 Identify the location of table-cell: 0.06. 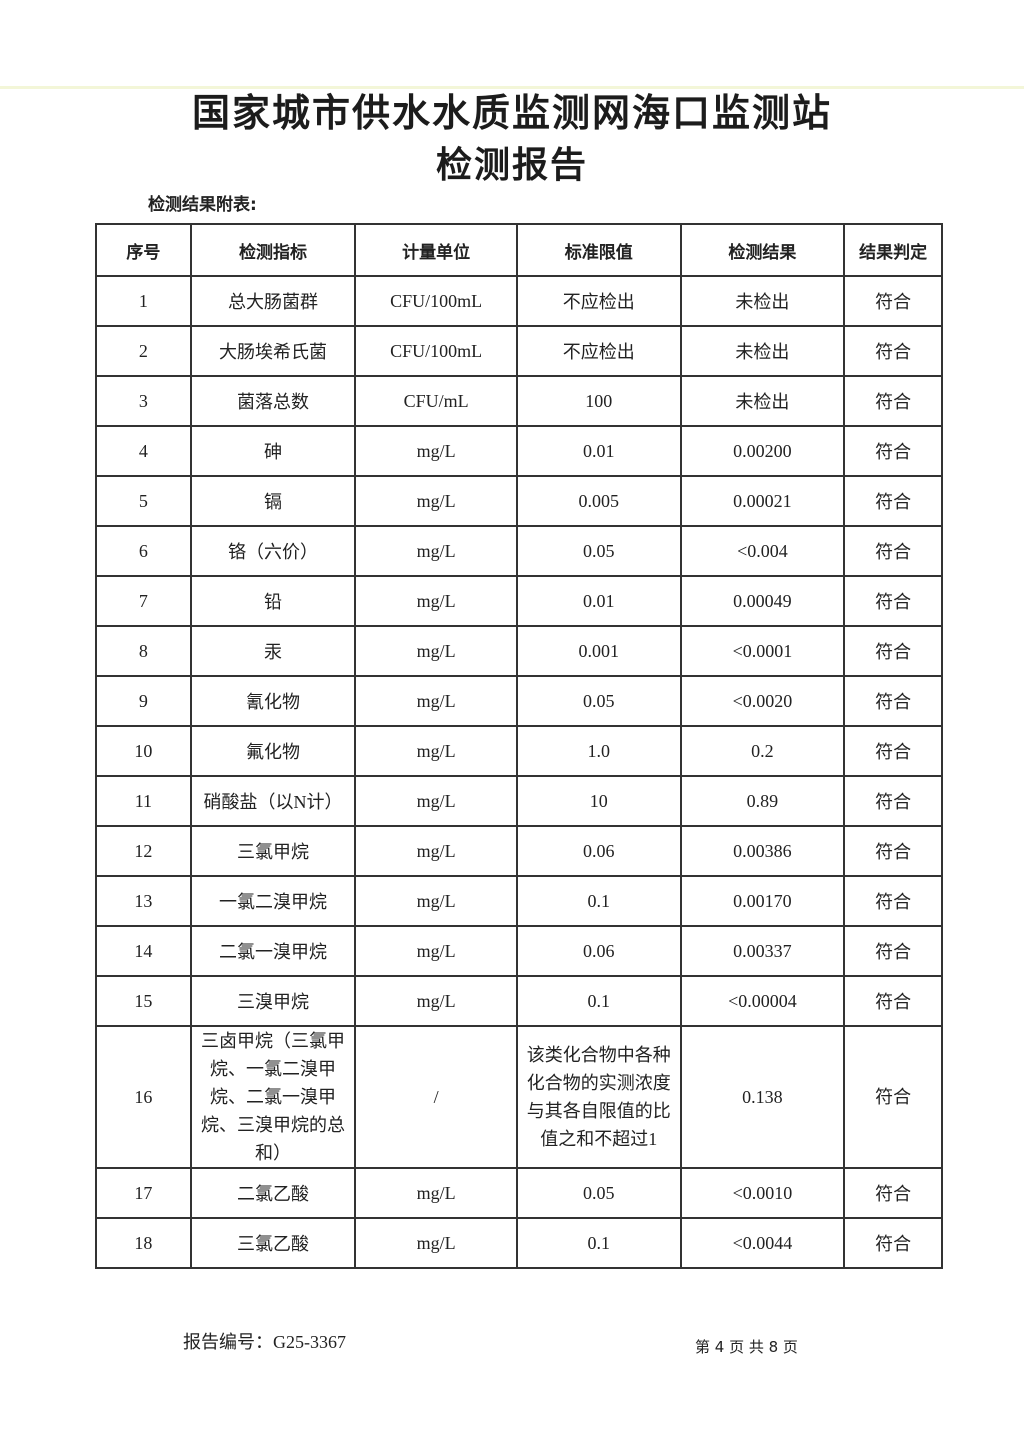
(599, 951).